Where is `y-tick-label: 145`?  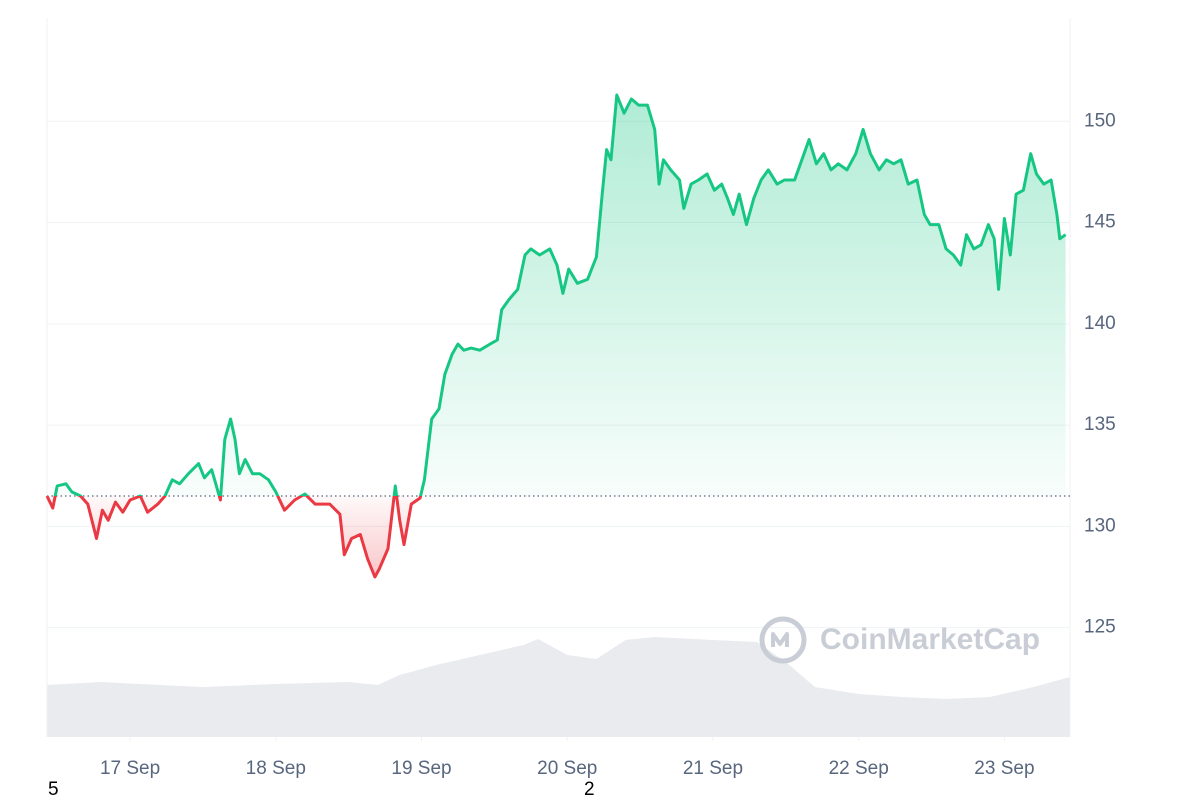
y-tick-label: 145 is located at coordinates (1100, 222).